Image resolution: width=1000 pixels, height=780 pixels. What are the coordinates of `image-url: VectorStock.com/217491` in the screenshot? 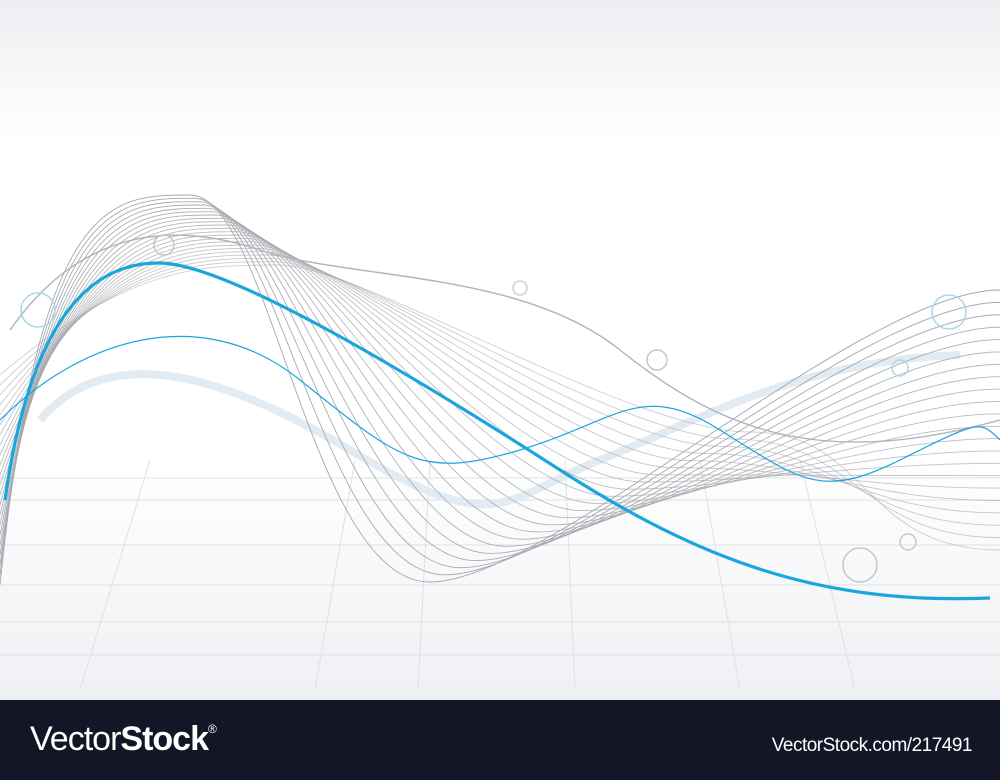 It's located at (872, 745).